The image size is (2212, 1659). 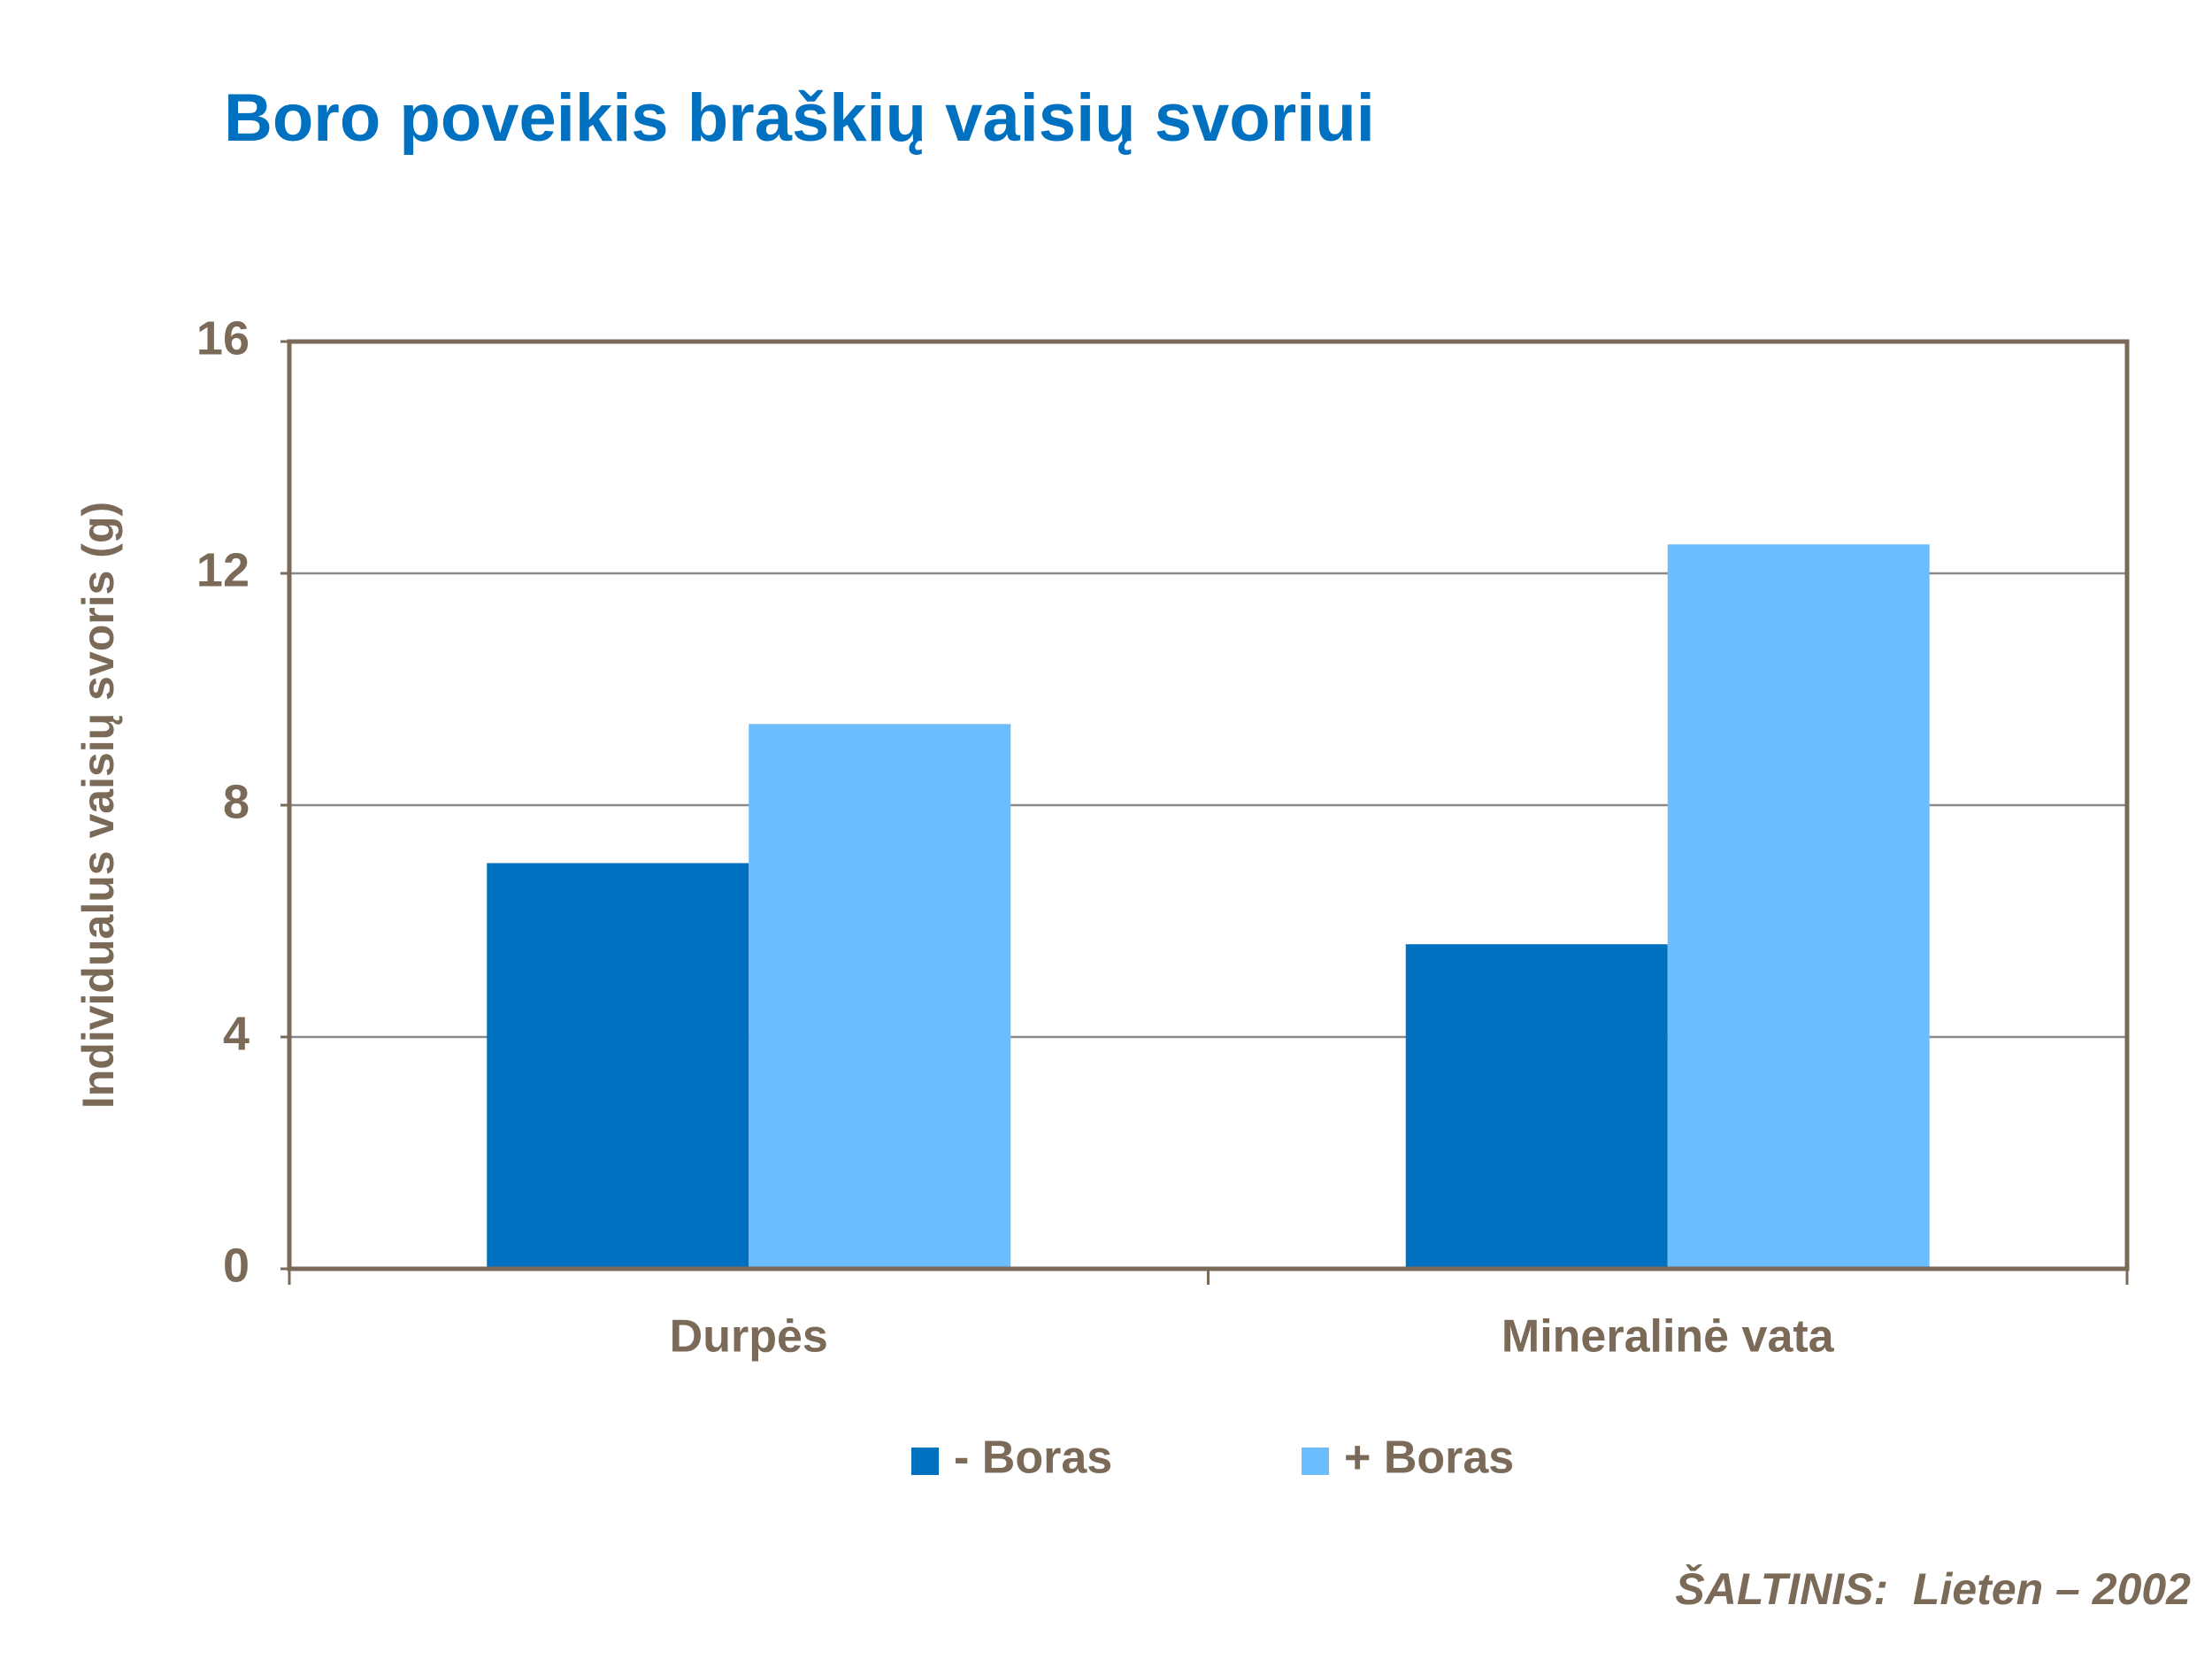 What do you see at coordinates (223, 570) in the screenshot?
I see `y-tick-label: 12` at bounding box center [223, 570].